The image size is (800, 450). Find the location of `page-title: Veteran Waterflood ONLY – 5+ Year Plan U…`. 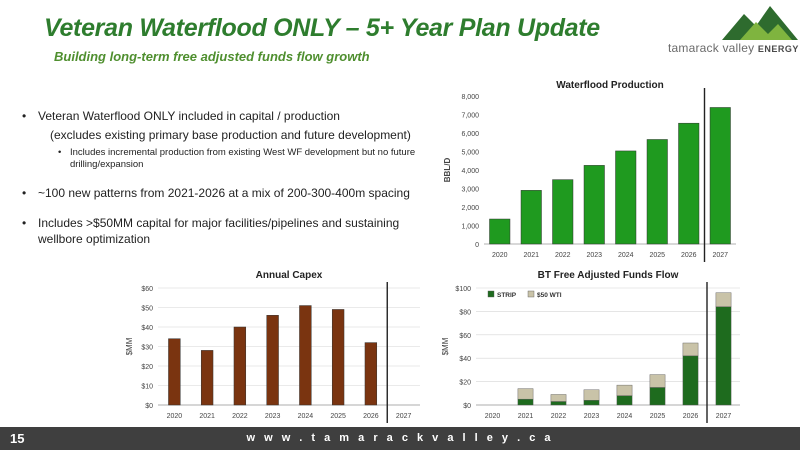

page-title: Veteran Waterflood ONLY – 5+ Year Plan U… is located at coordinates (322, 28).